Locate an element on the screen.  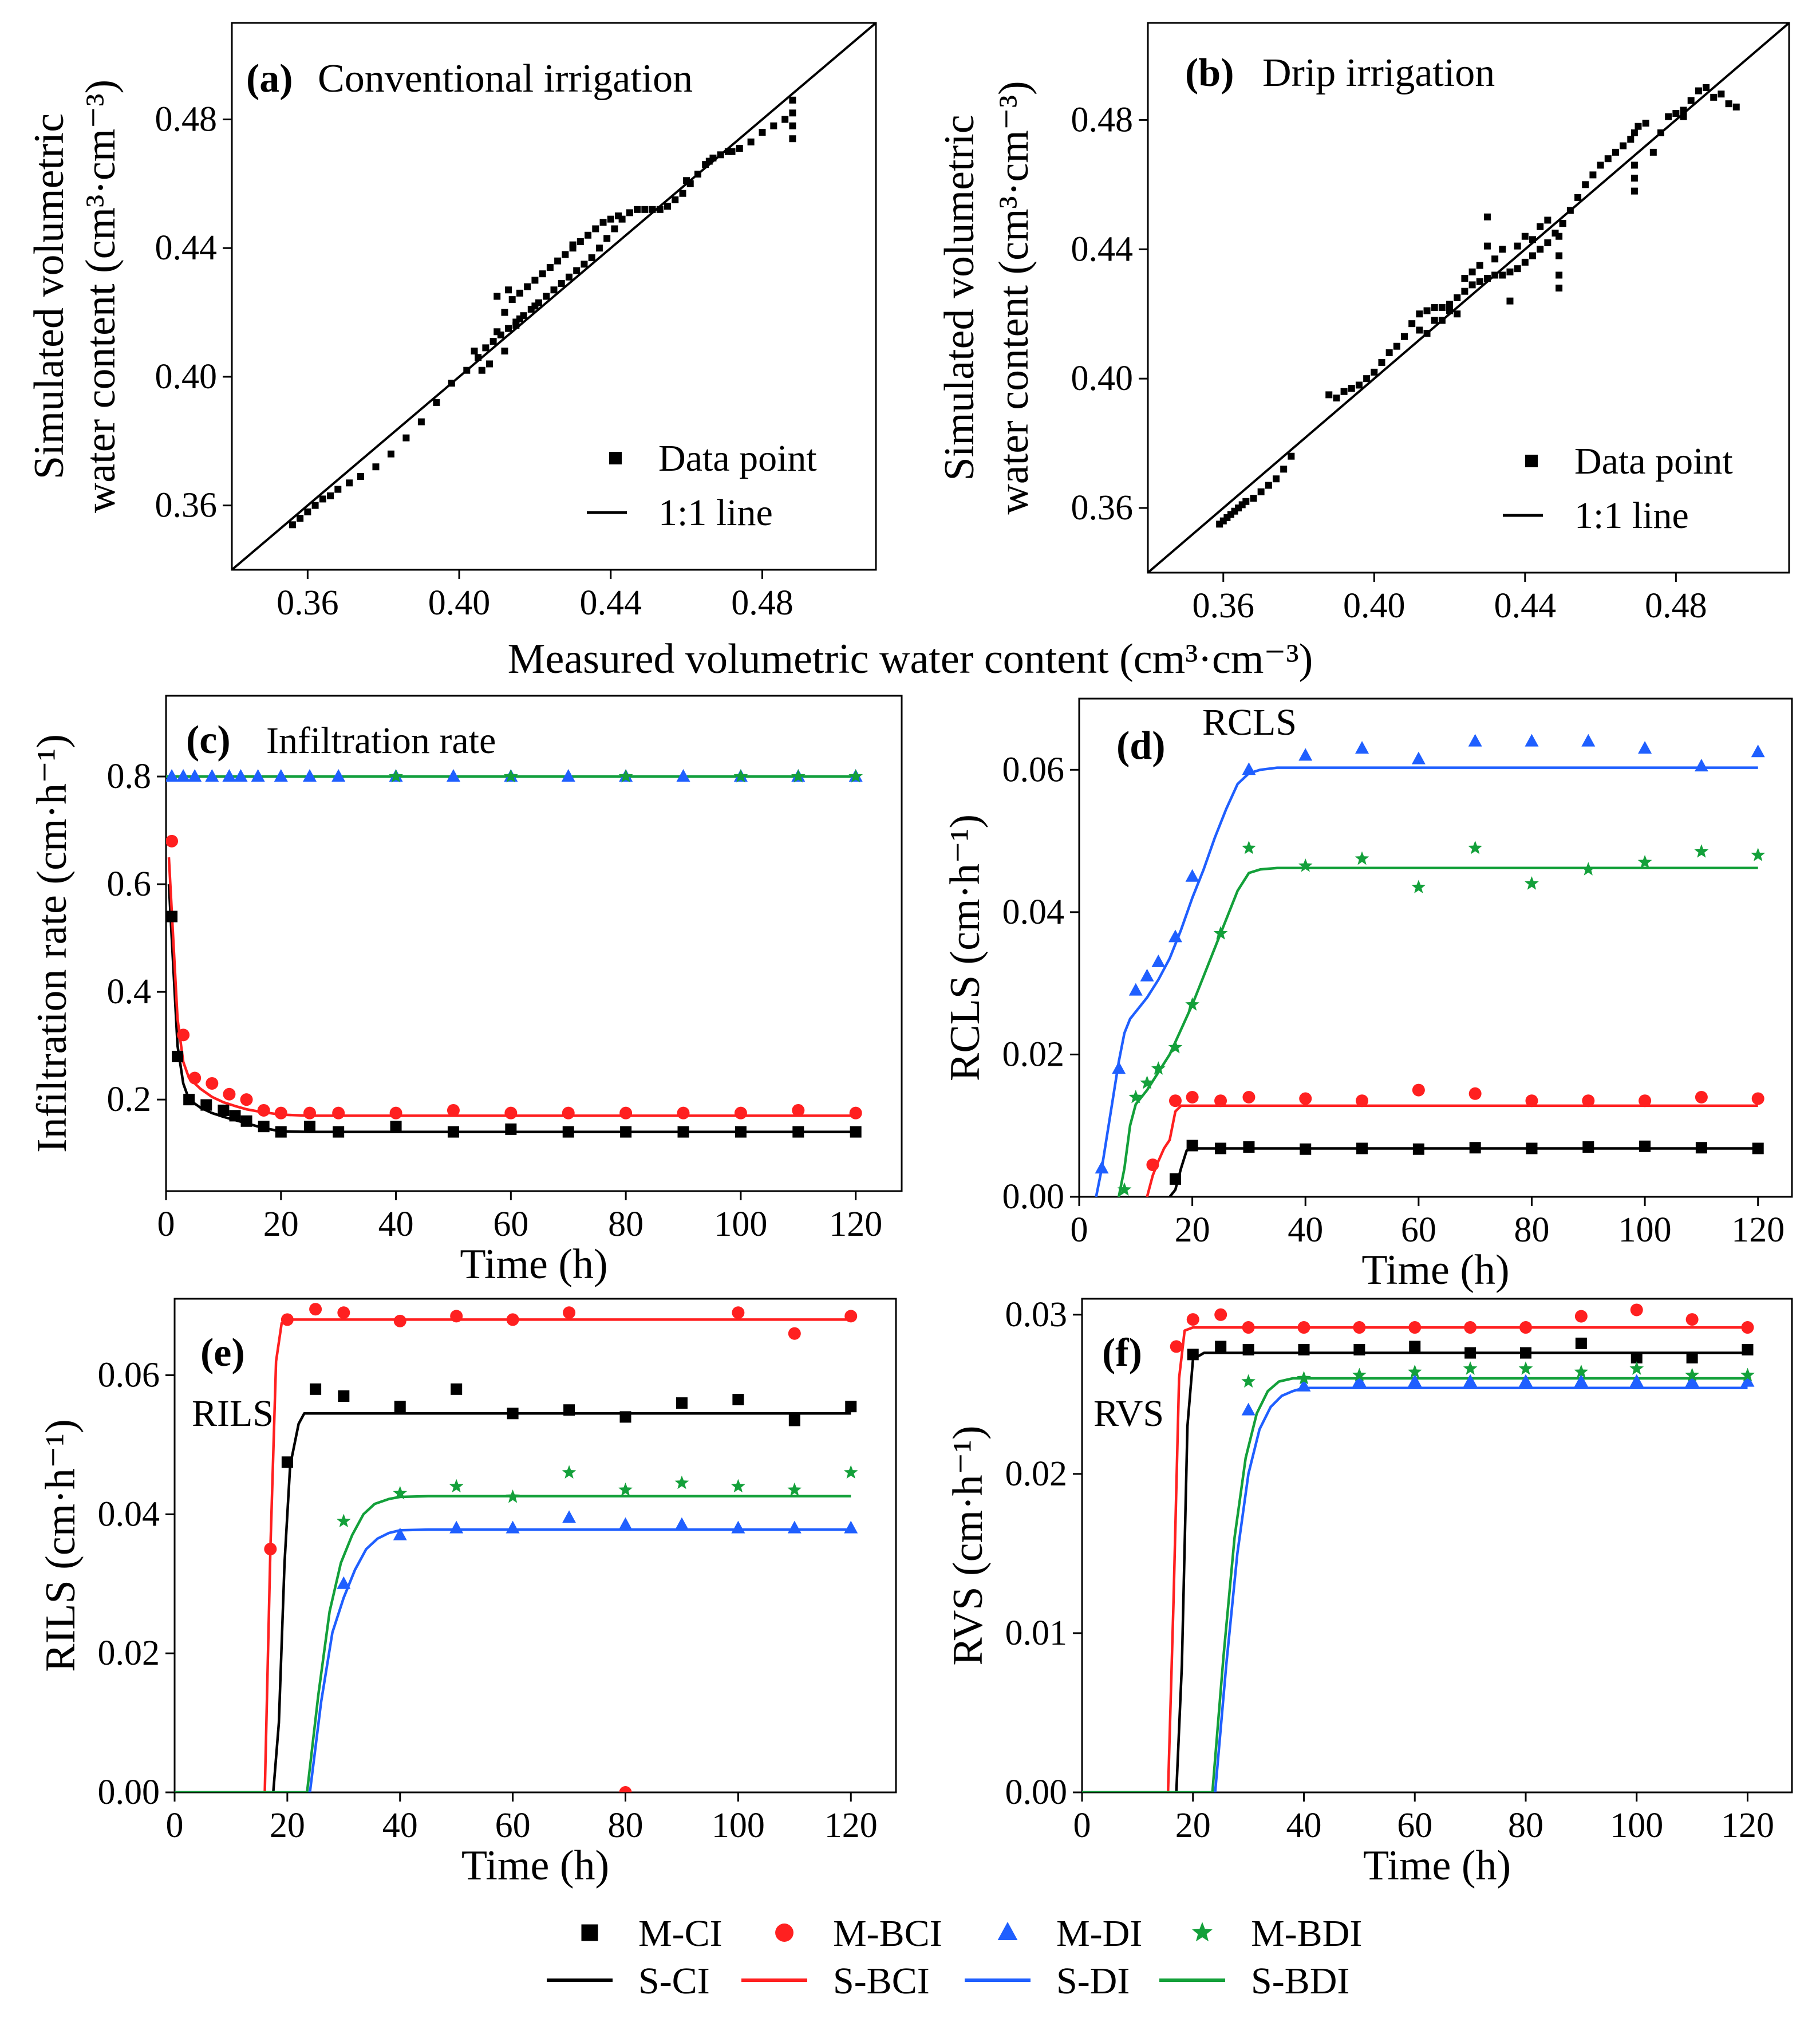
x-tick-label: 120 is located at coordinates (851, 1825).